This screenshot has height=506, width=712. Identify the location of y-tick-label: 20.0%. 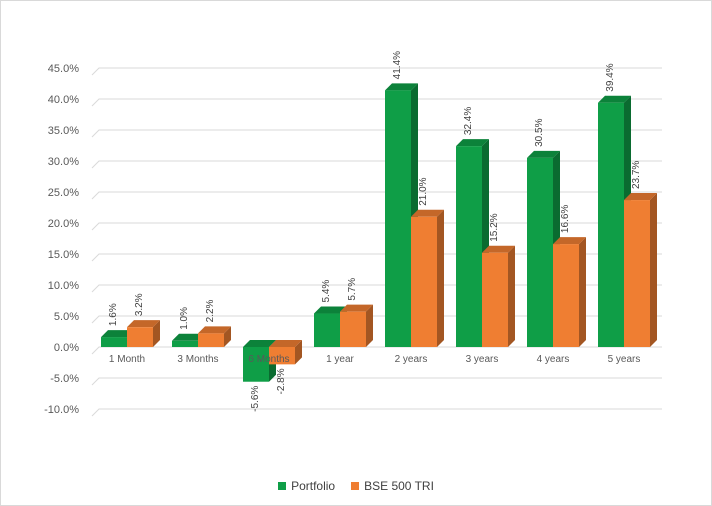
(63, 224).